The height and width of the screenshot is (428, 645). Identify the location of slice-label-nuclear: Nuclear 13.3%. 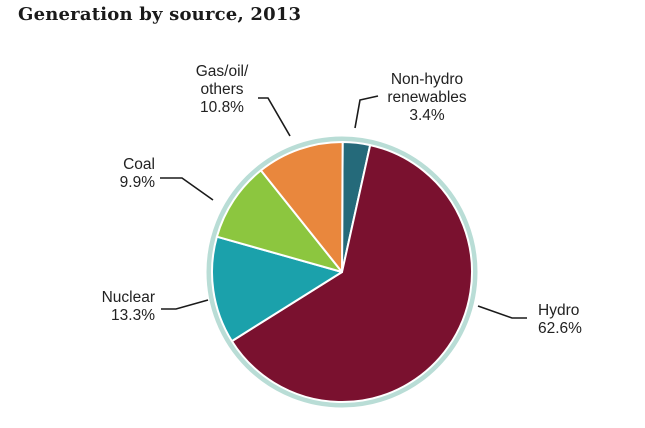
(129, 306).